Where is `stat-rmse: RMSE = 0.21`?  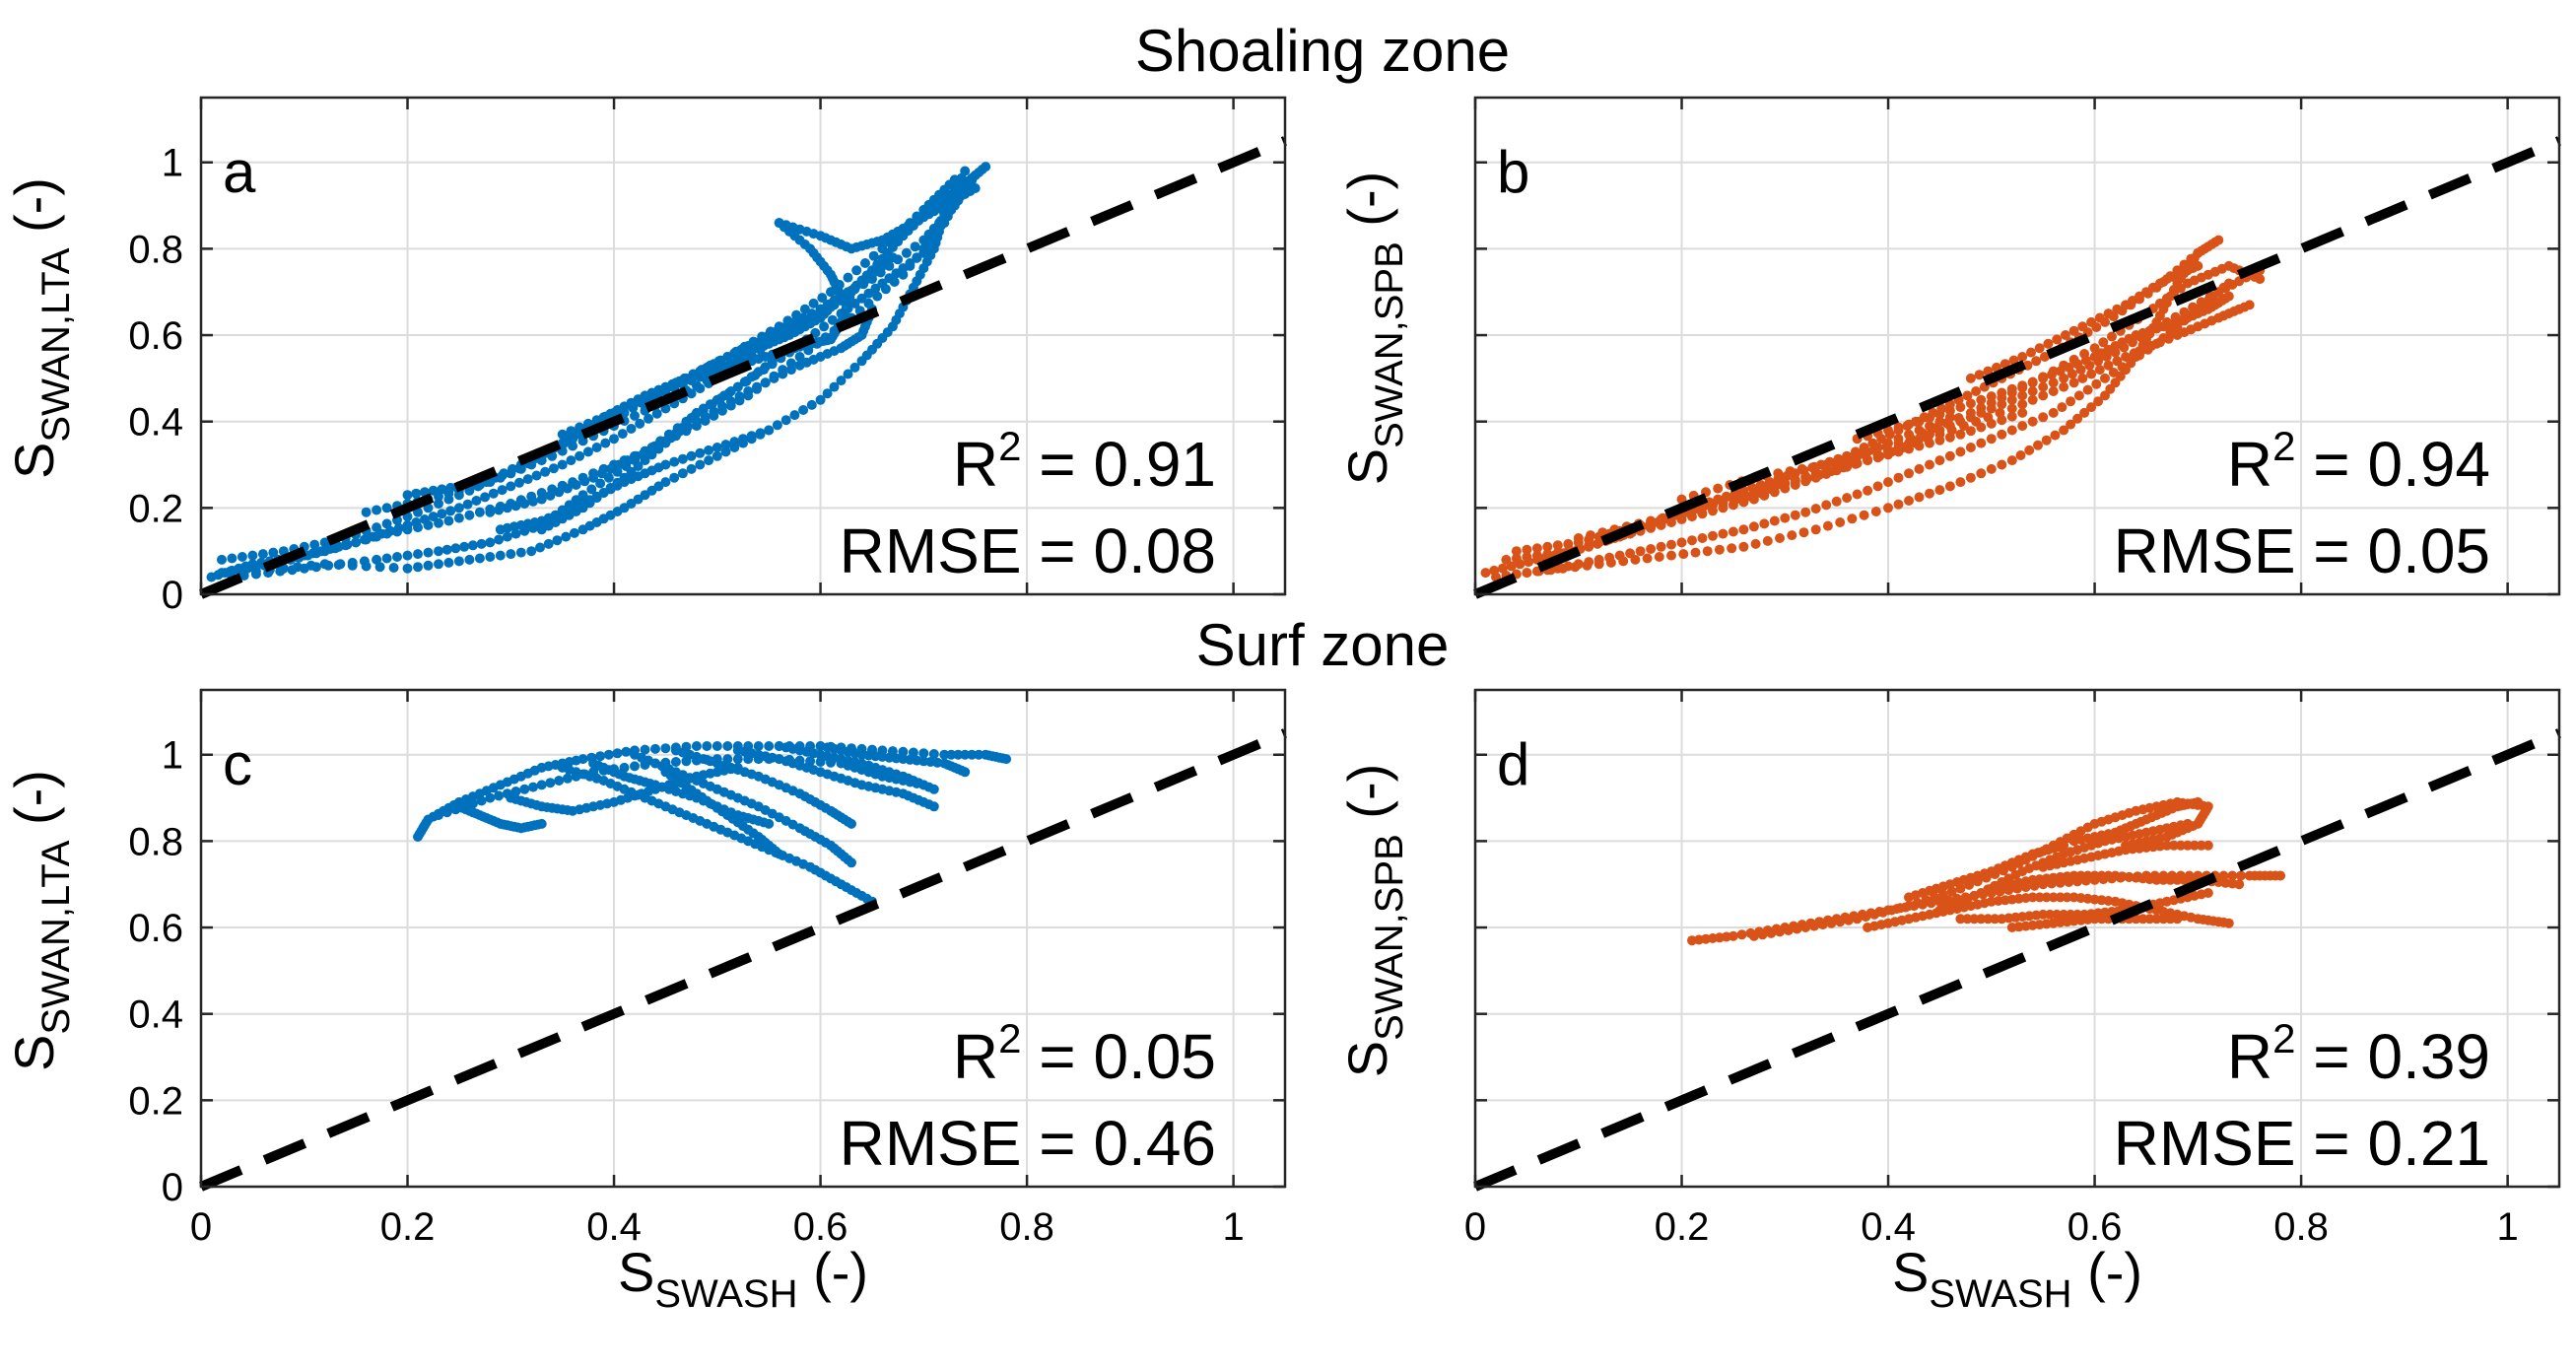 stat-rmse: RMSE = 0.21 is located at coordinates (2302, 1143).